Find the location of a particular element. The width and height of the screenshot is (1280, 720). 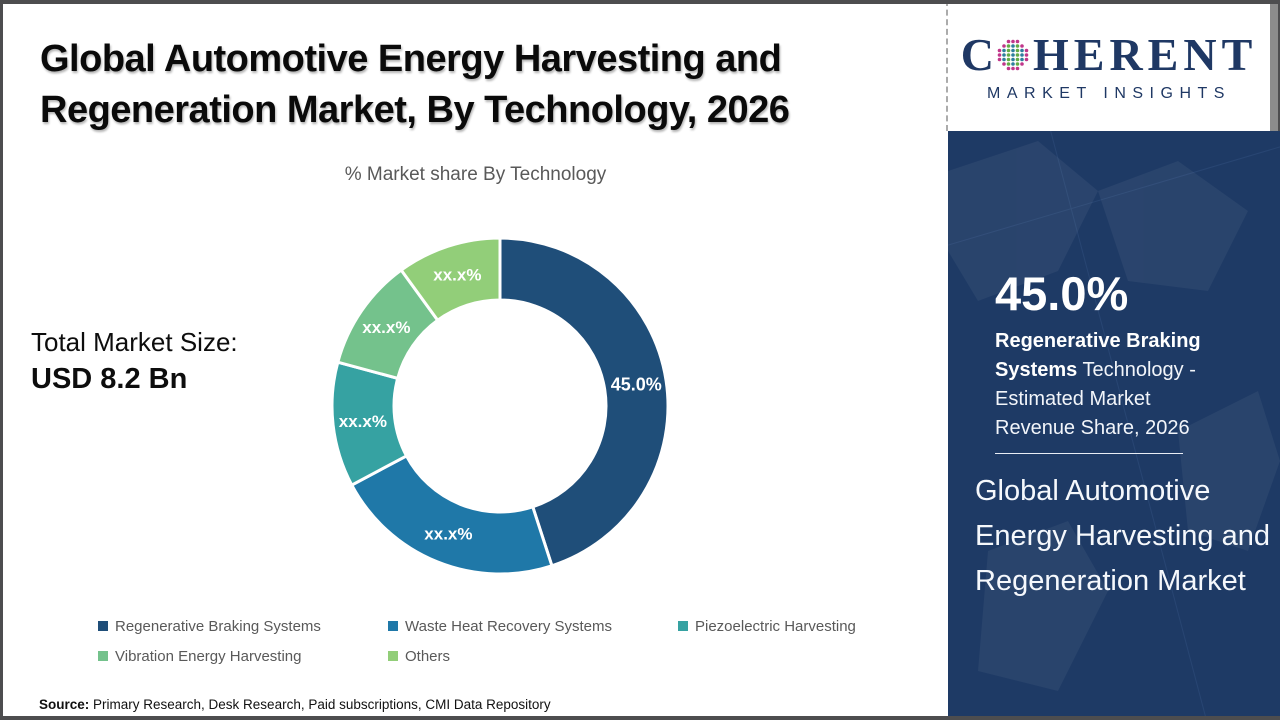

legend-item: Regenerative Braking Systems is located at coordinates (243, 626).